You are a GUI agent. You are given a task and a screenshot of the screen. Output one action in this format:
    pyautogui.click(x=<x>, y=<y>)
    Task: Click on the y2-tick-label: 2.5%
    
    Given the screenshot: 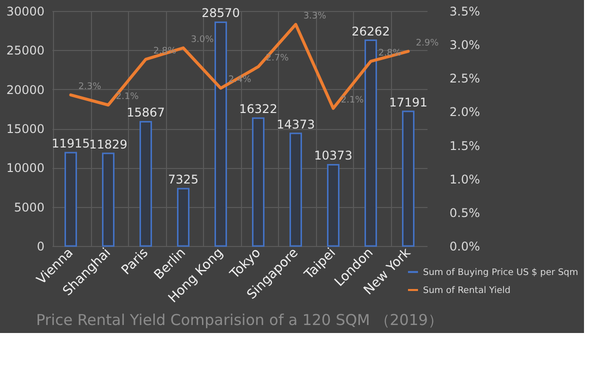 What is the action you would take?
    pyautogui.click(x=465, y=79)
    